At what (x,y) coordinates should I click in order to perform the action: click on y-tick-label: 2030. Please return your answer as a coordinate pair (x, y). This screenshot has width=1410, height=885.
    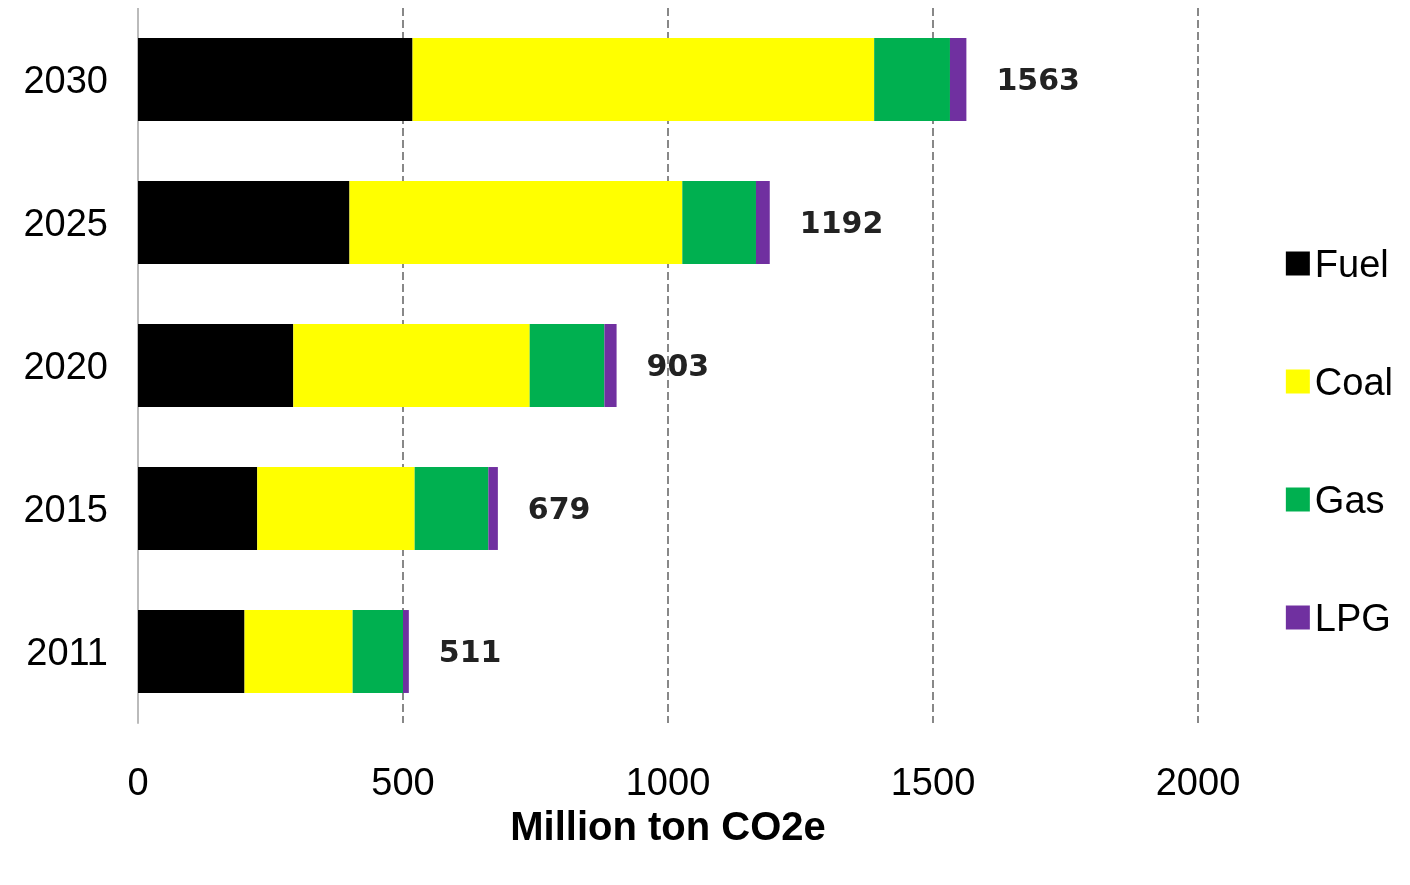
    Looking at the image, I should click on (65, 79).